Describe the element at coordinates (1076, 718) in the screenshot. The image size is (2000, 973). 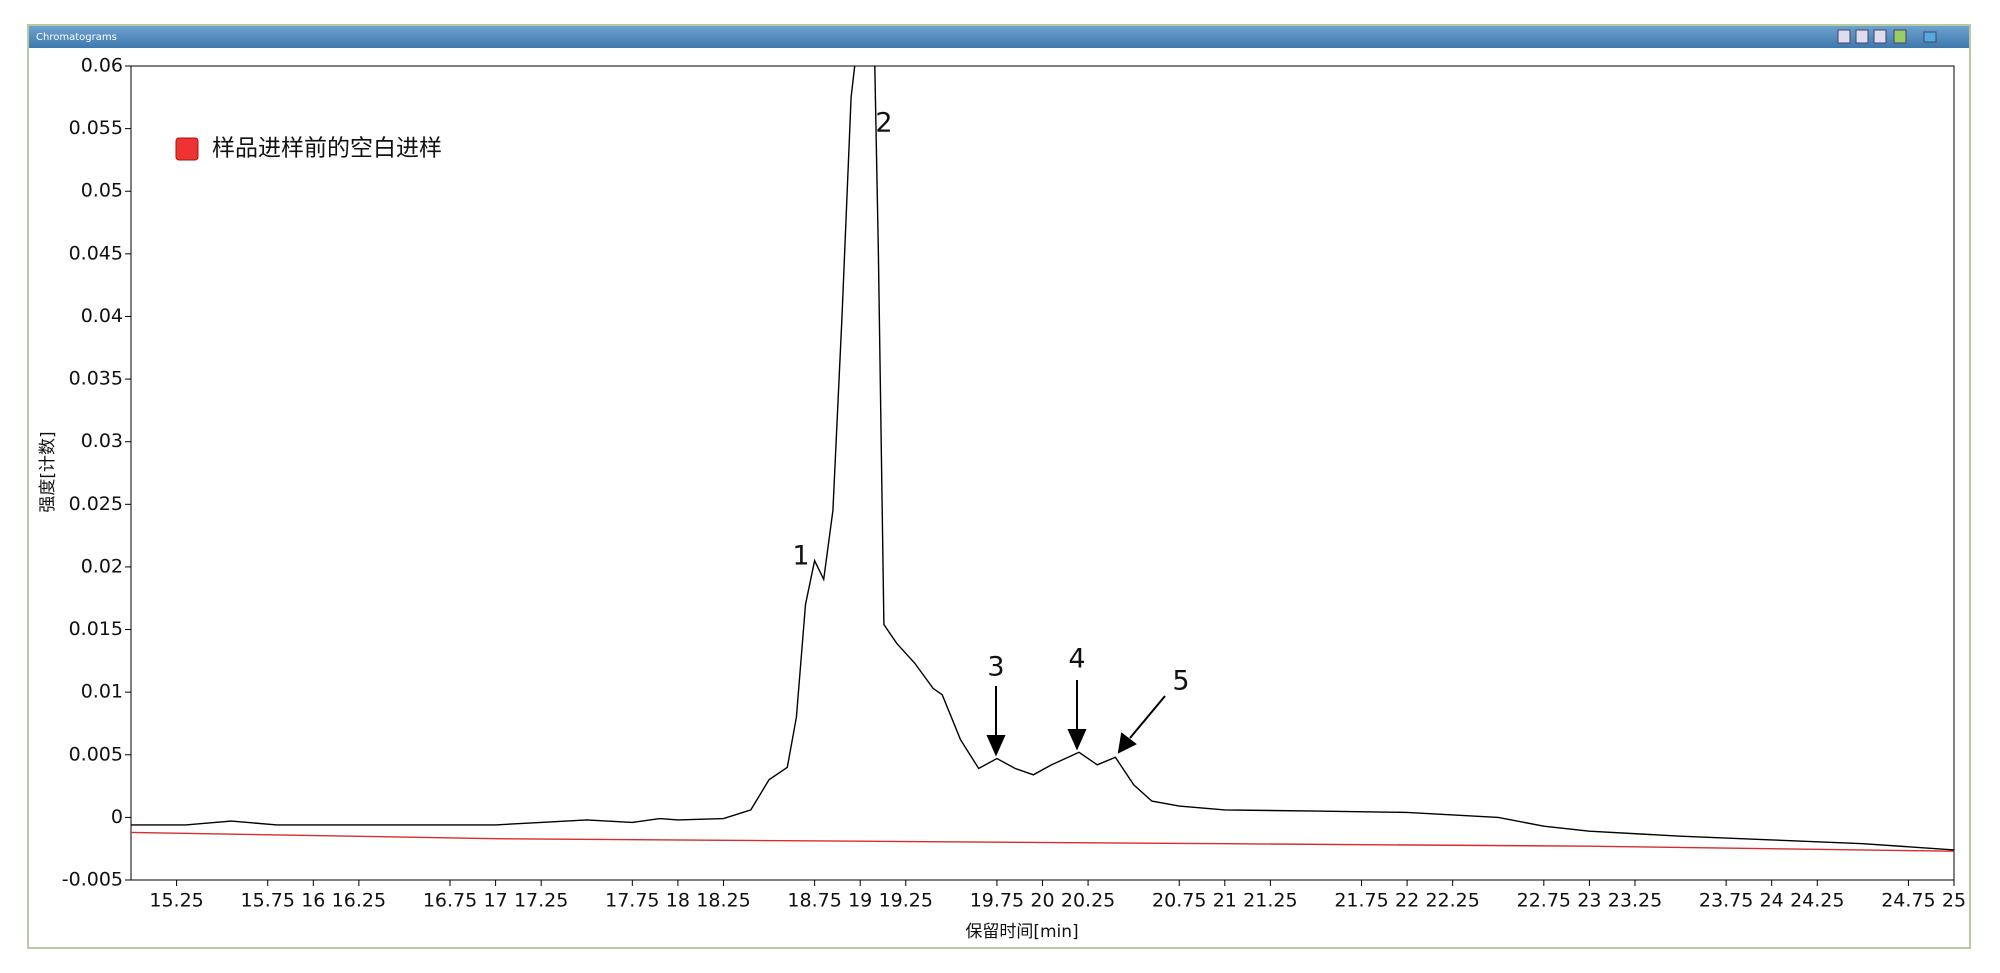
I see `annotation-arrows` at that location.